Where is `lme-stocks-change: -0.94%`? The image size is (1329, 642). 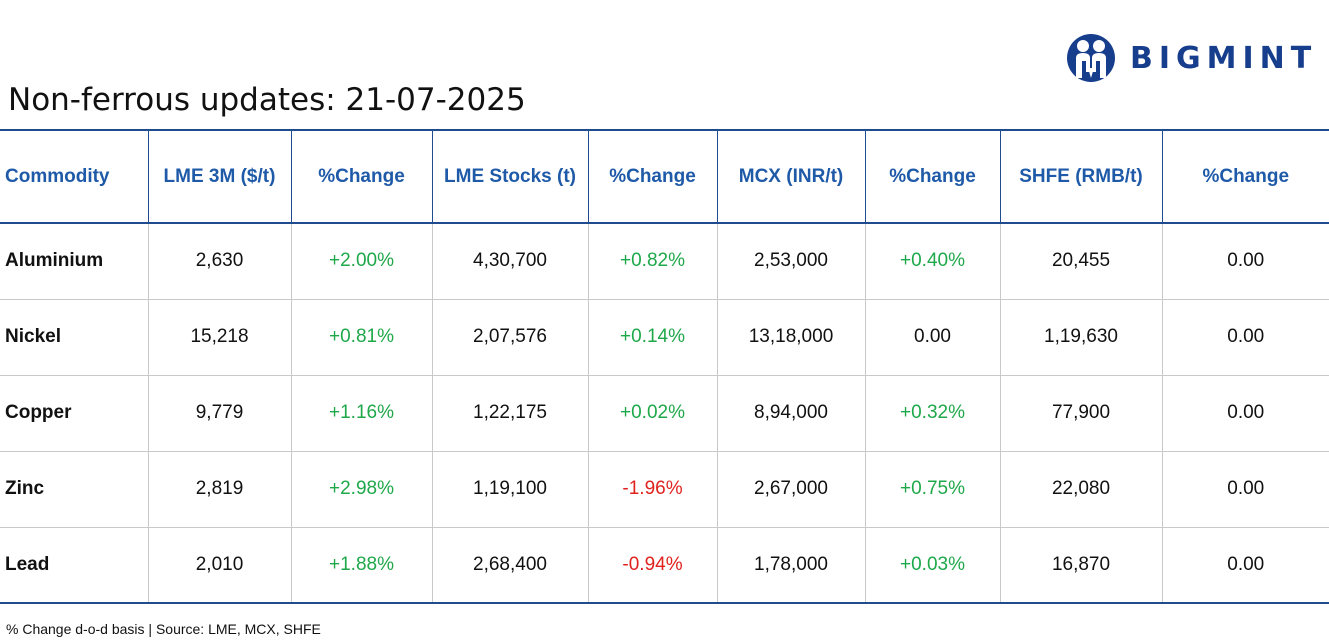
lme-stocks-change: -0.94% is located at coordinates (652, 565).